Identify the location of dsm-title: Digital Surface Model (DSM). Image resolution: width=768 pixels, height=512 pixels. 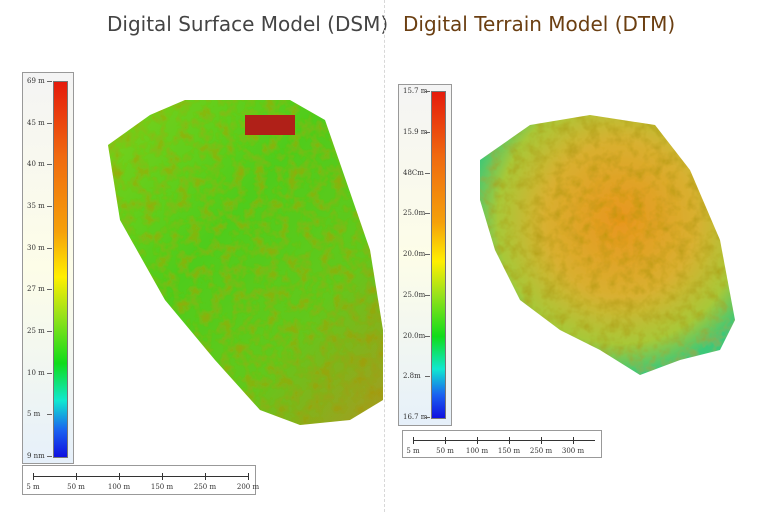
(248, 24).